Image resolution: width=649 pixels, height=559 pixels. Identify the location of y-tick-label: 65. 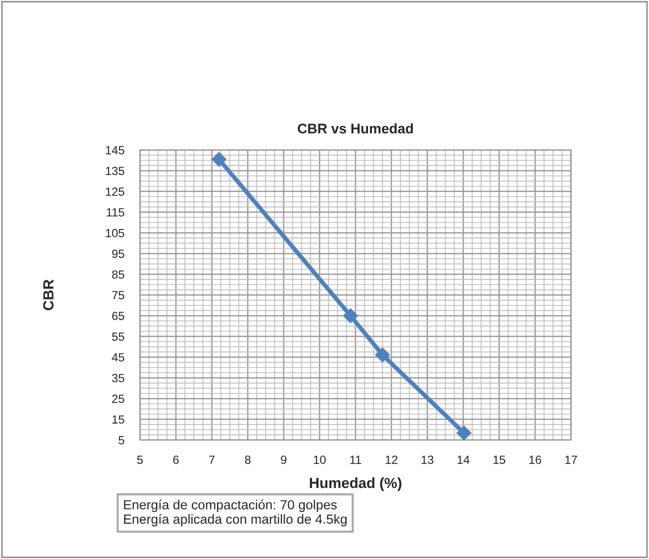
(118, 316).